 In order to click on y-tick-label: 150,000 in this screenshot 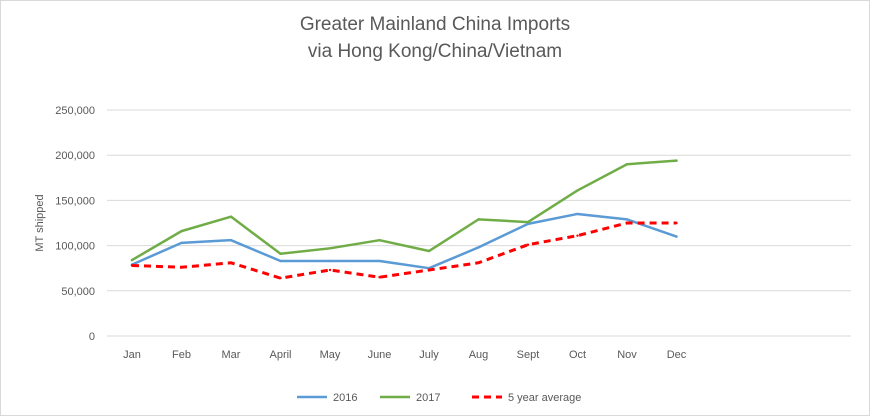, I will do `click(75, 201)`.